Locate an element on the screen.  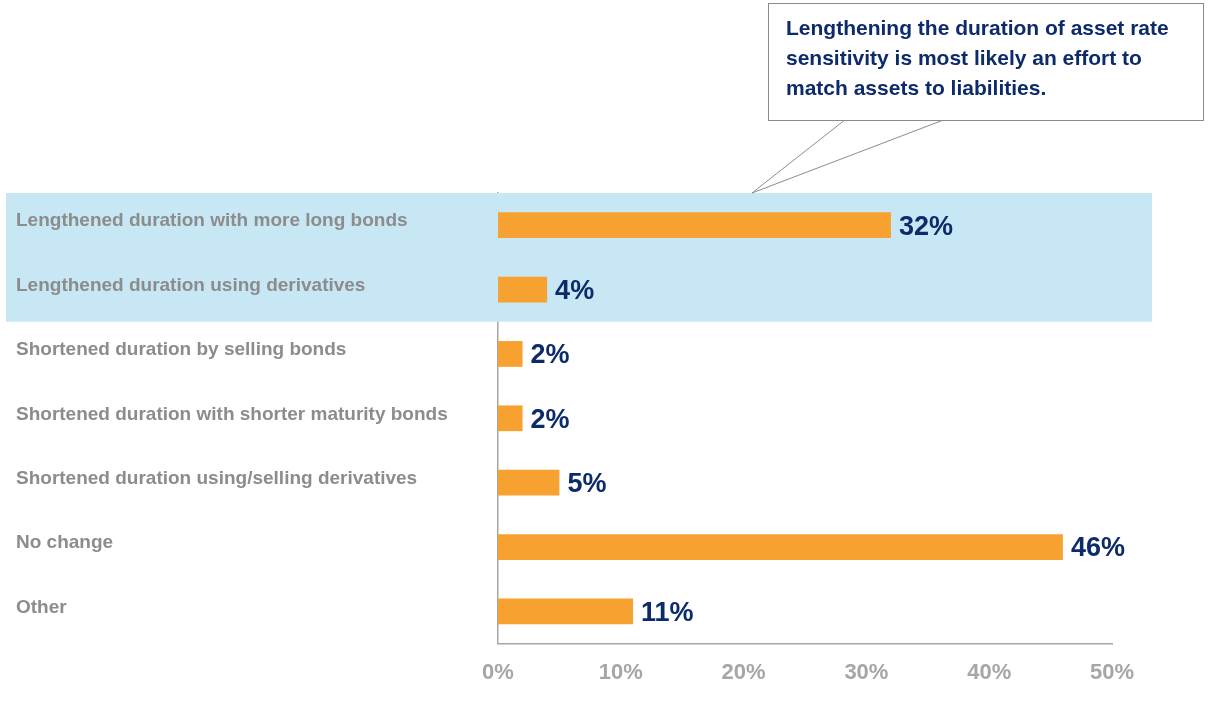
x-tick-label: 30% is located at coordinates (866, 671).